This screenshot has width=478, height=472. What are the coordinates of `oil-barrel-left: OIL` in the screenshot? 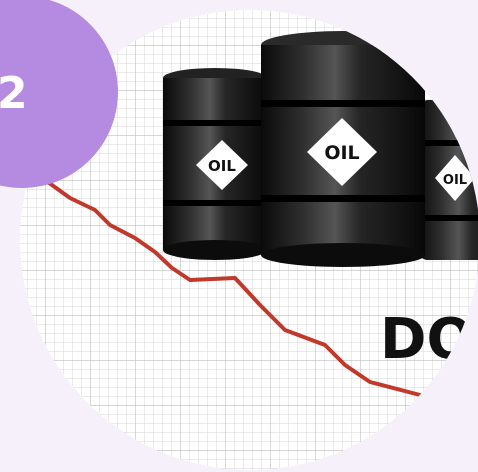 It's located at (215, 164).